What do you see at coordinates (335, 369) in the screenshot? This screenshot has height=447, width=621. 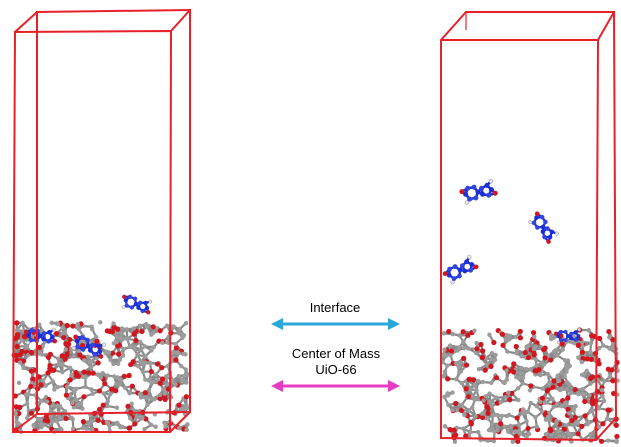 I see `uio66-label: UiO-66` at bounding box center [335, 369].